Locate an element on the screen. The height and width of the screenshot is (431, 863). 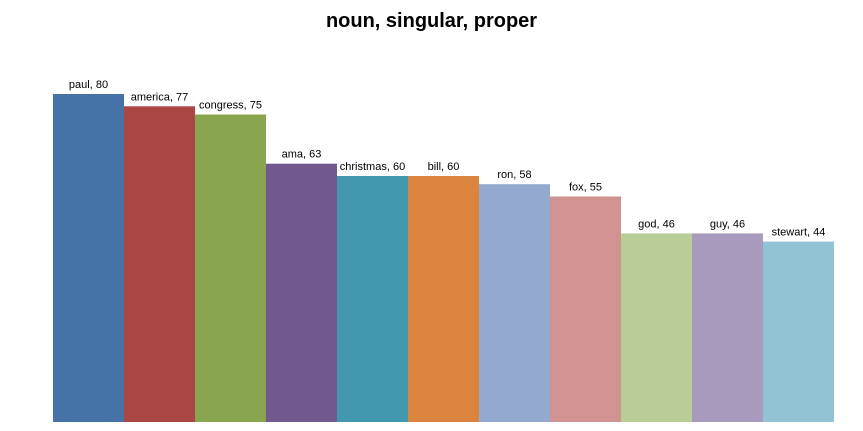
data-label-fox: fox, 55 is located at coordinates (585, 188).